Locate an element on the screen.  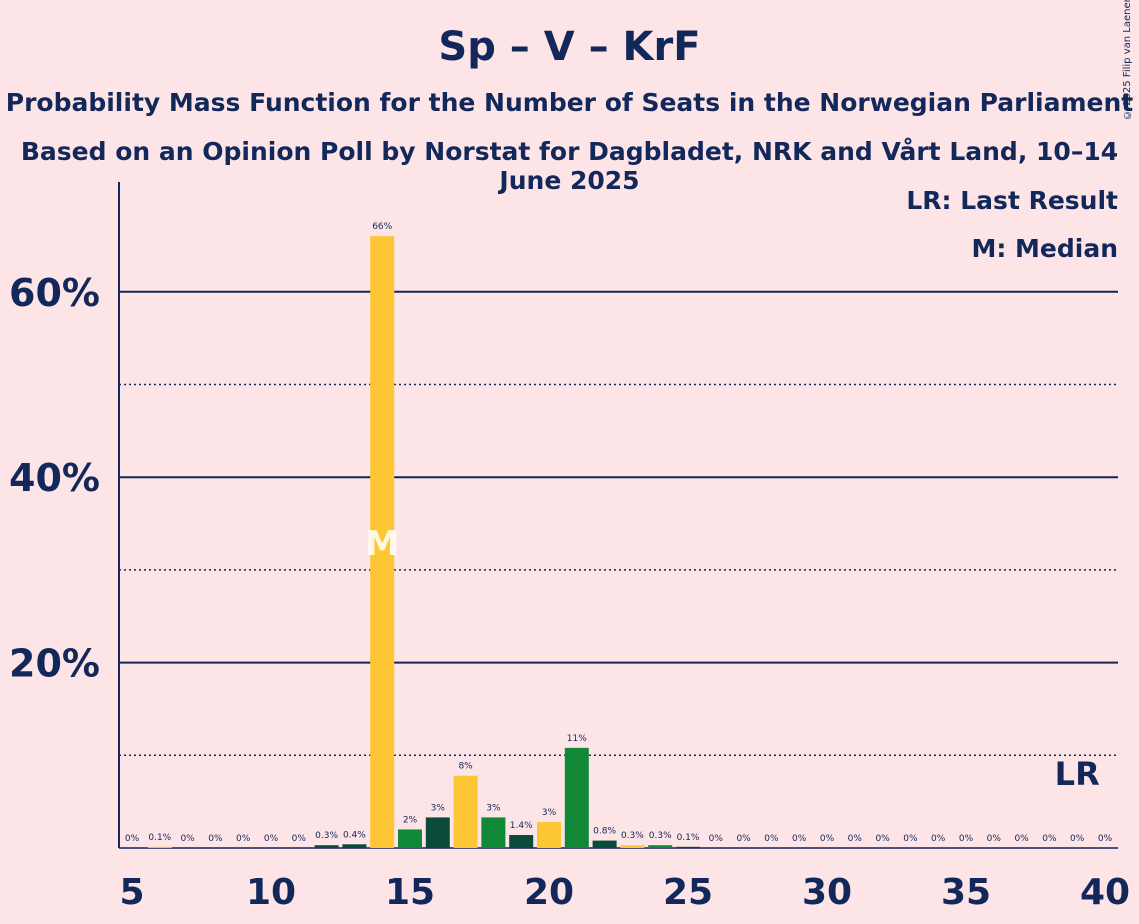
y-tick-labels: 20% 40% 60% is located at coordinates (54, 478).